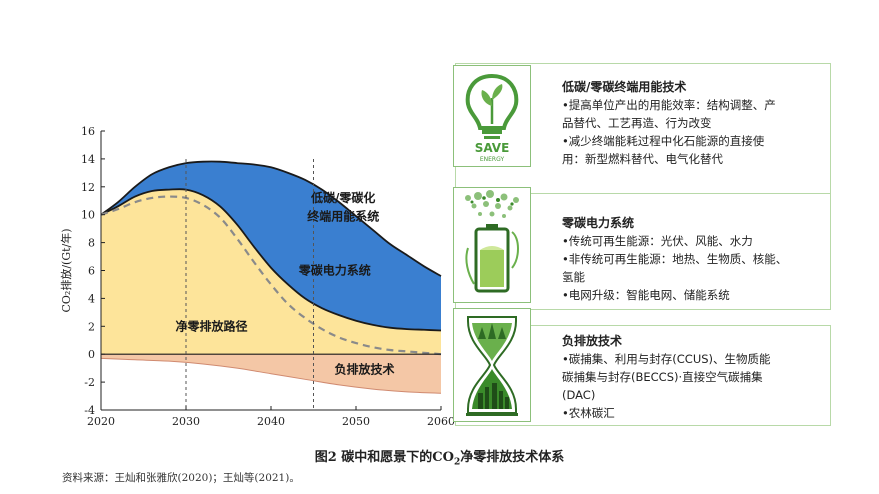 The height and width of the screenshot is (494, 879). What do you see at coordinates (342, 197) in the screenshot?
I see `area-label: 低碳/零碳化` at bounding box center [342, 197].